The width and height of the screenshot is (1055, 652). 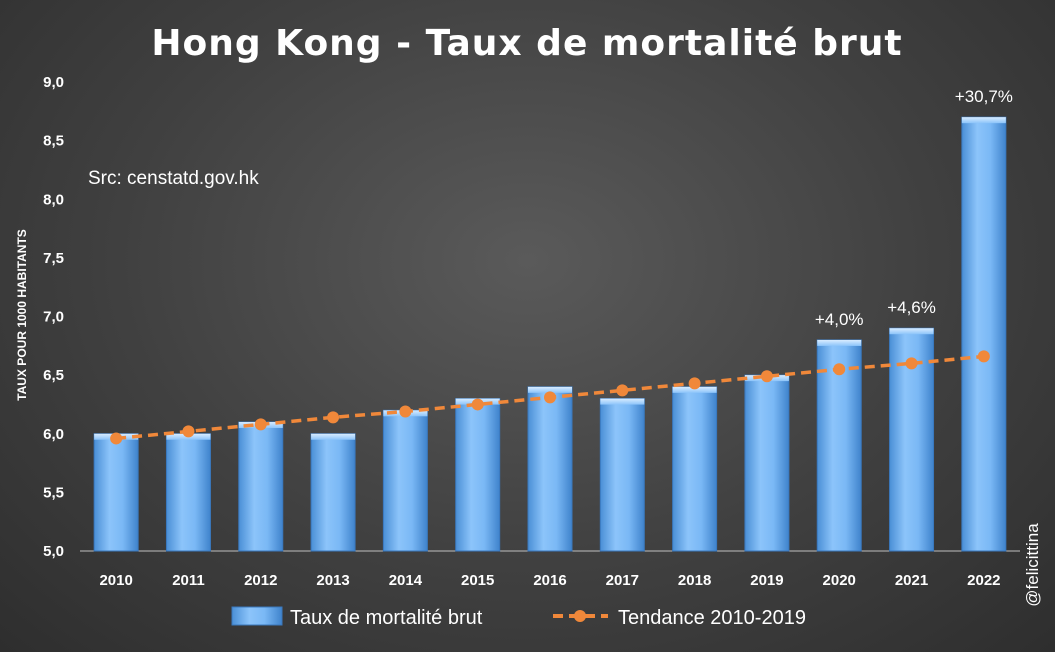 I want to click on legend-bar-swatch, so click(x=257, y=616).